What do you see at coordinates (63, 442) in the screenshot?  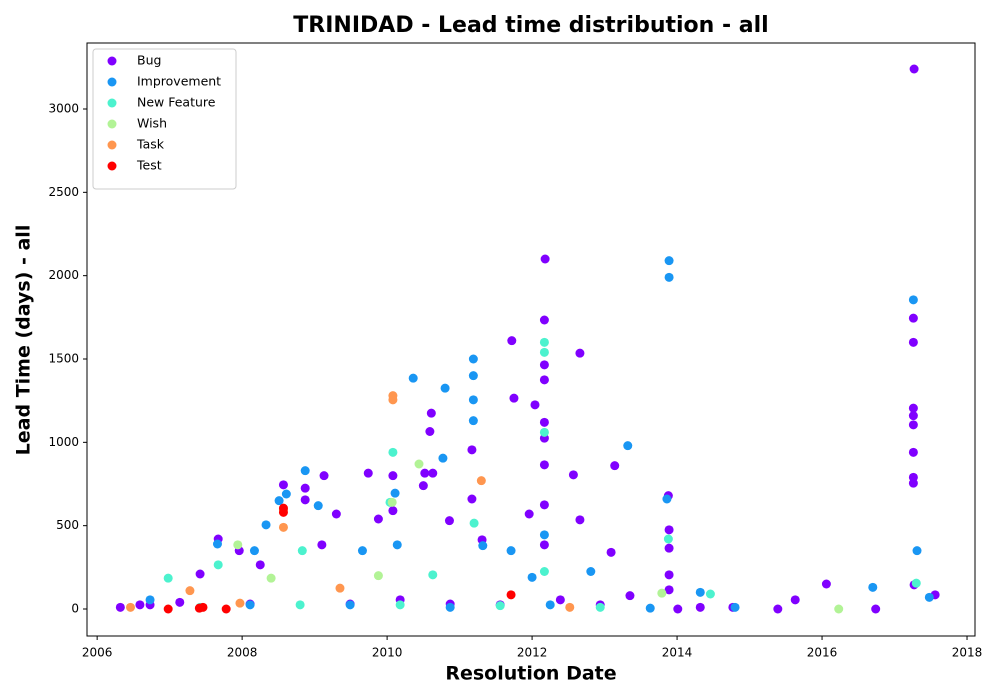 I see `y-tick-label: 1000` at bounding box center [63, 442].